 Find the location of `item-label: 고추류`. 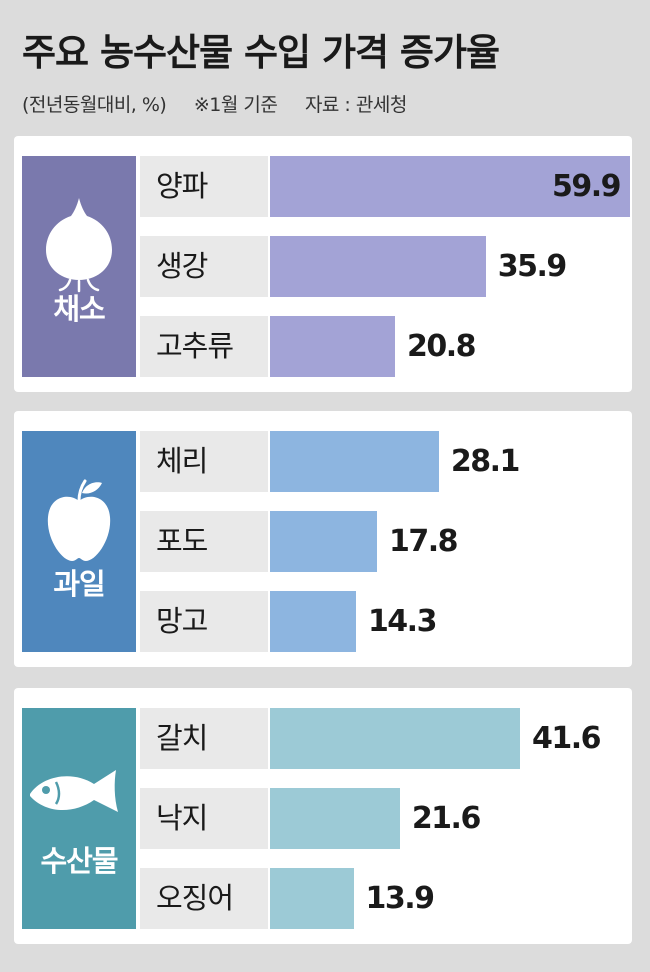

item-label: 고추류 is located at coordinates (204, 346).